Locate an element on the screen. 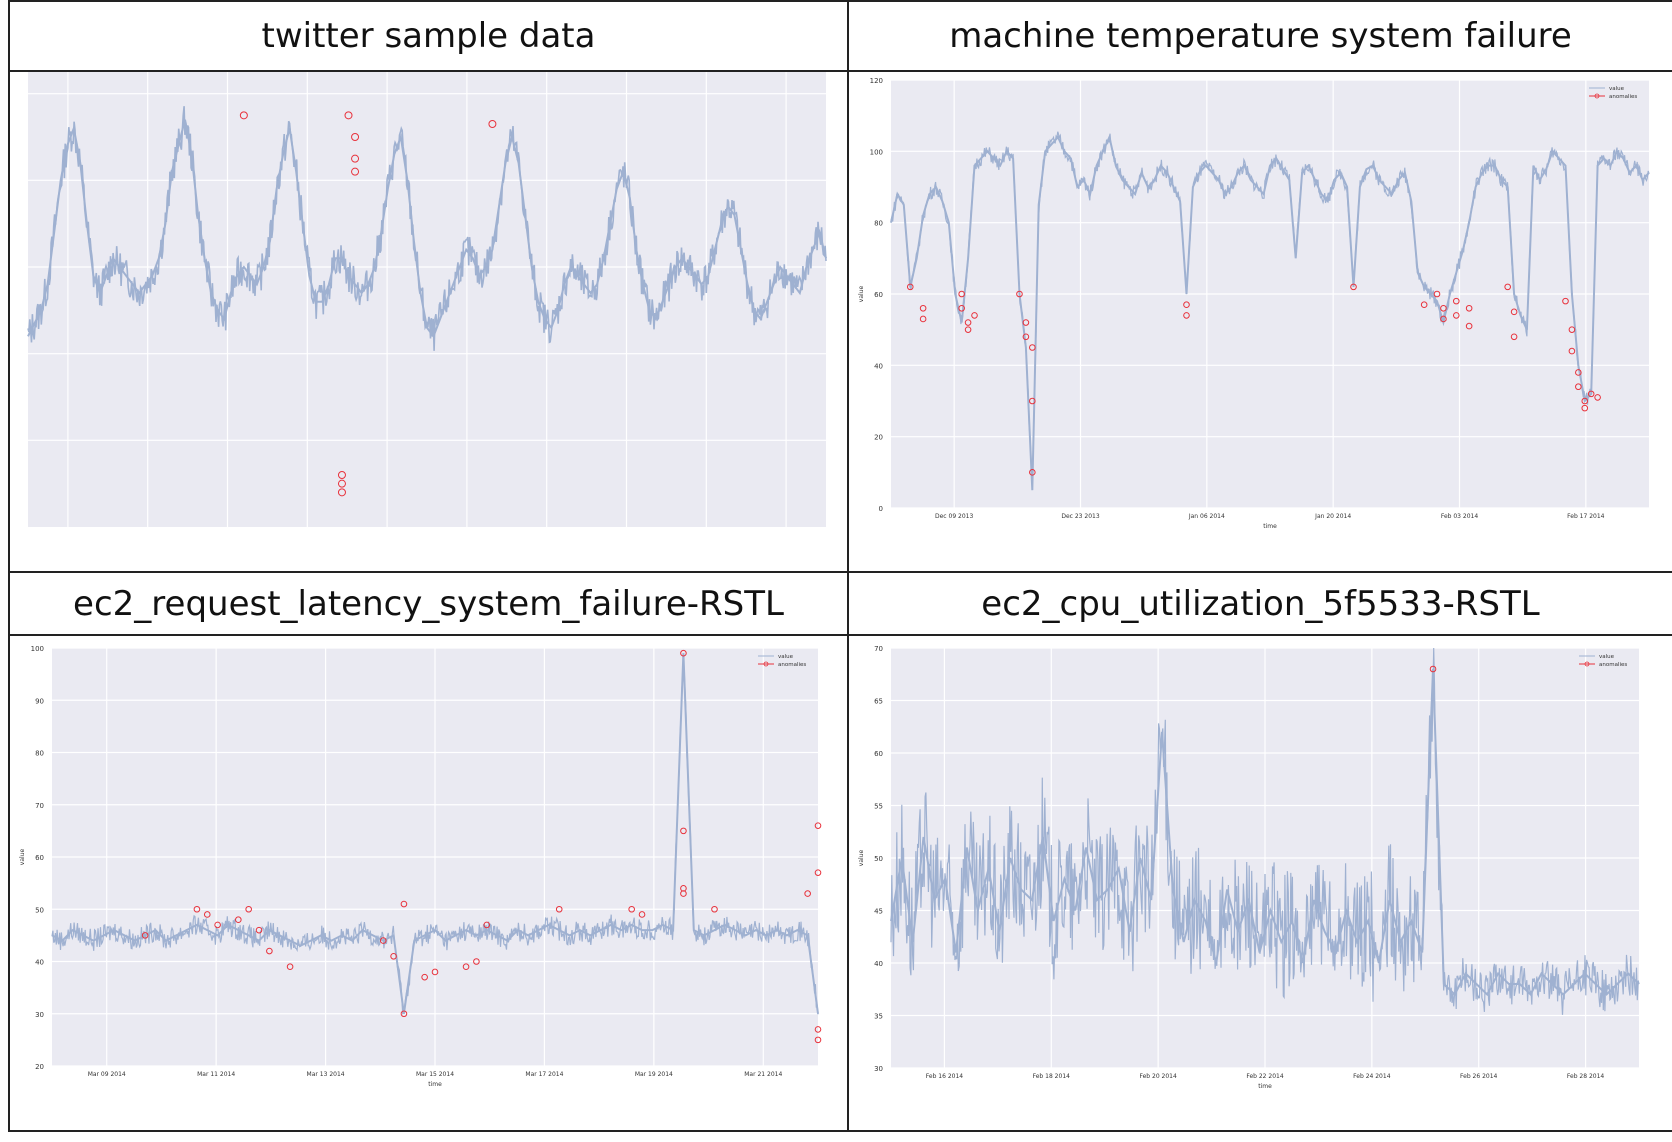 This screenshot has height=1142, width=1672. panel-title-ec2-cpu-utilization: ec2_cpu_utilization_5f5533-RSTL is located at coordinates (1260, 603).